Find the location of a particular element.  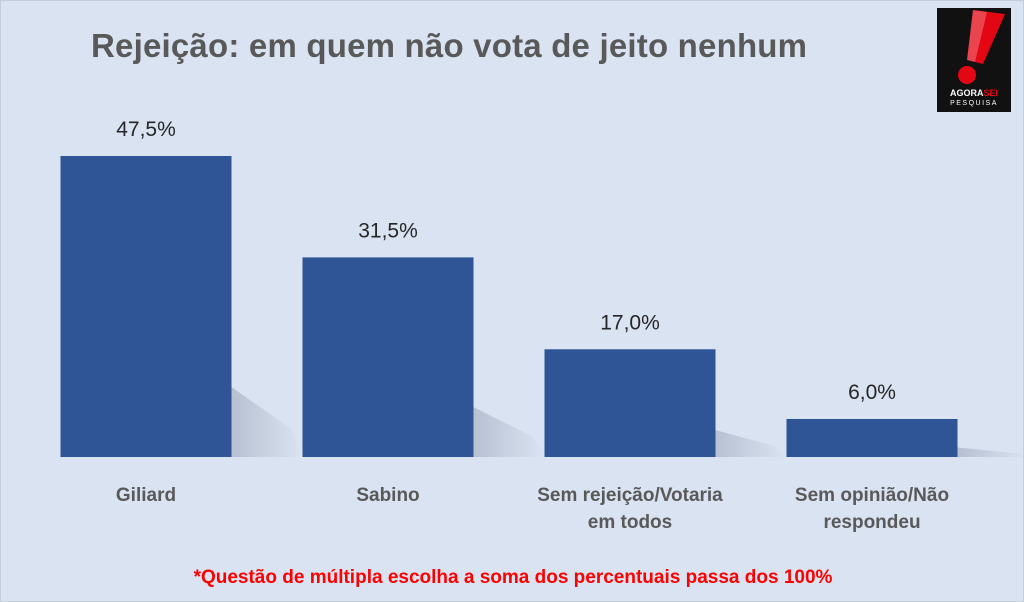

logo-brand-a: AGORA is located at coordinates (966, 93).